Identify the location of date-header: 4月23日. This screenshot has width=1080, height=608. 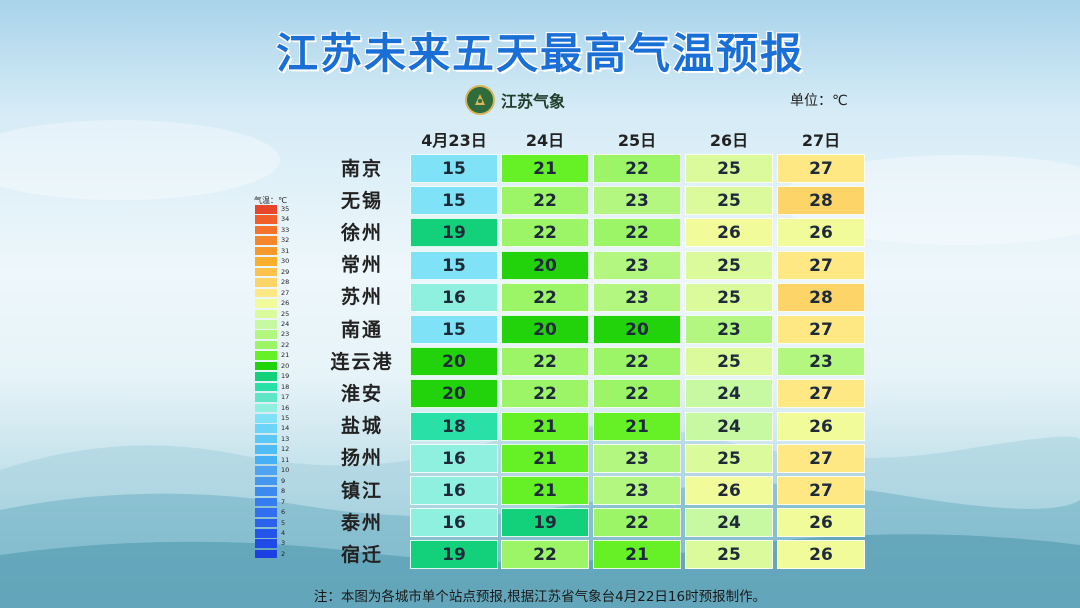
(454, 140).